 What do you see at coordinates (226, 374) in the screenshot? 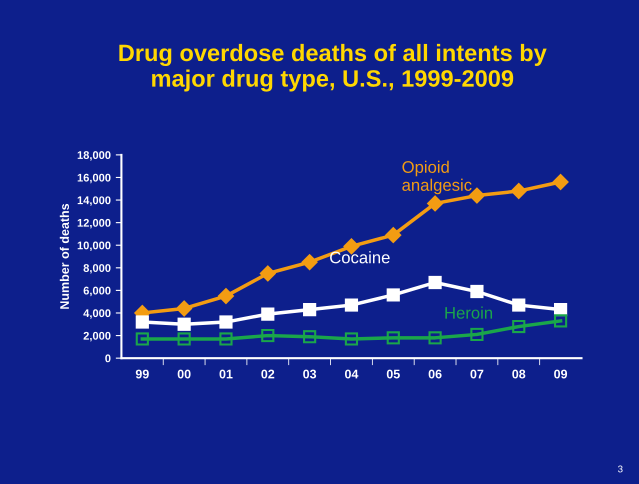
I see `x-tick-label: 01` at bounding box center [226, 374].